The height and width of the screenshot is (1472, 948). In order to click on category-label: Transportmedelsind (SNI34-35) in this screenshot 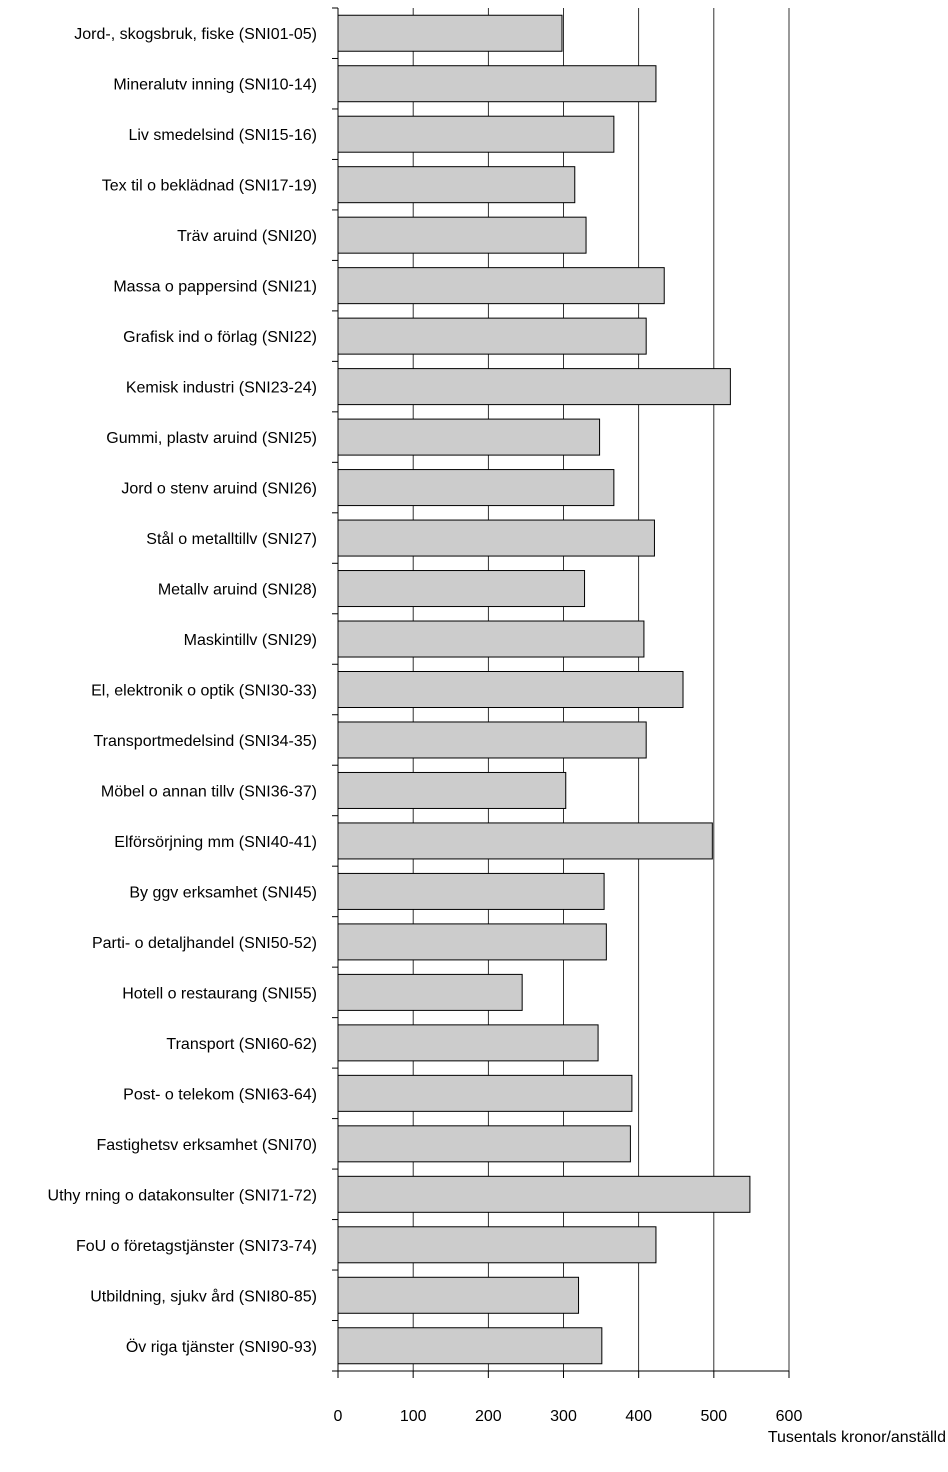, I will do `click(206, 741)`.